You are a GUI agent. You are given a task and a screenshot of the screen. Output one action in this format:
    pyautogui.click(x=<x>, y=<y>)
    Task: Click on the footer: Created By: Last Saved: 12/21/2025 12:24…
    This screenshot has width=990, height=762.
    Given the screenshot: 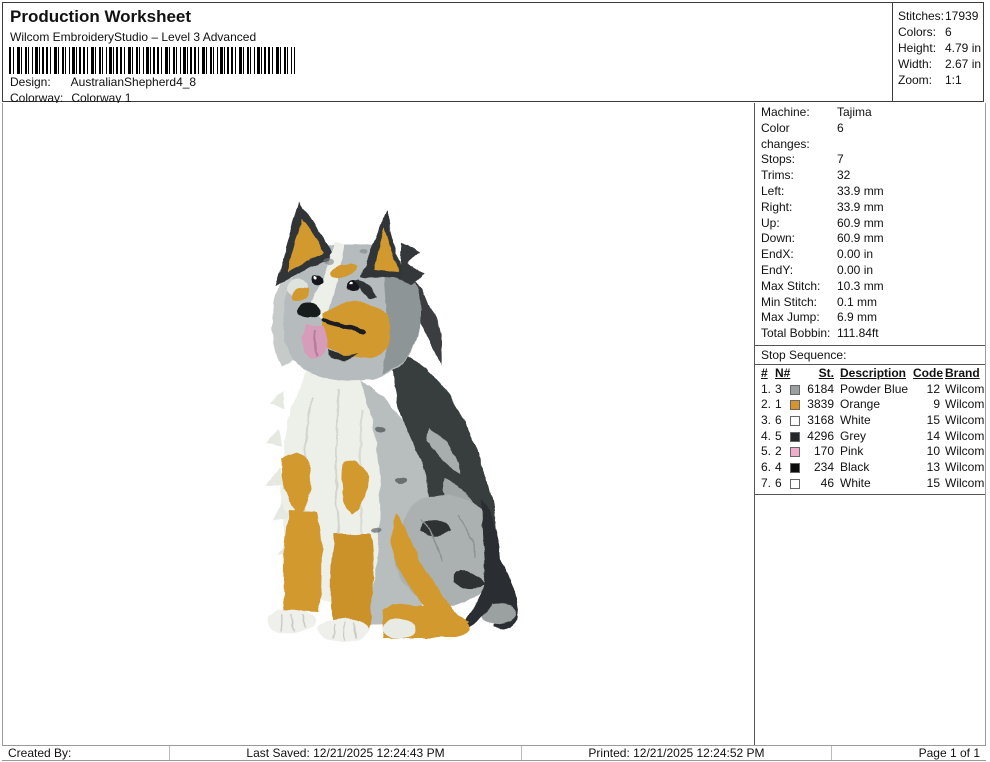 What is the action you would take?
    pyautogui.click(x=494, y=753)
    